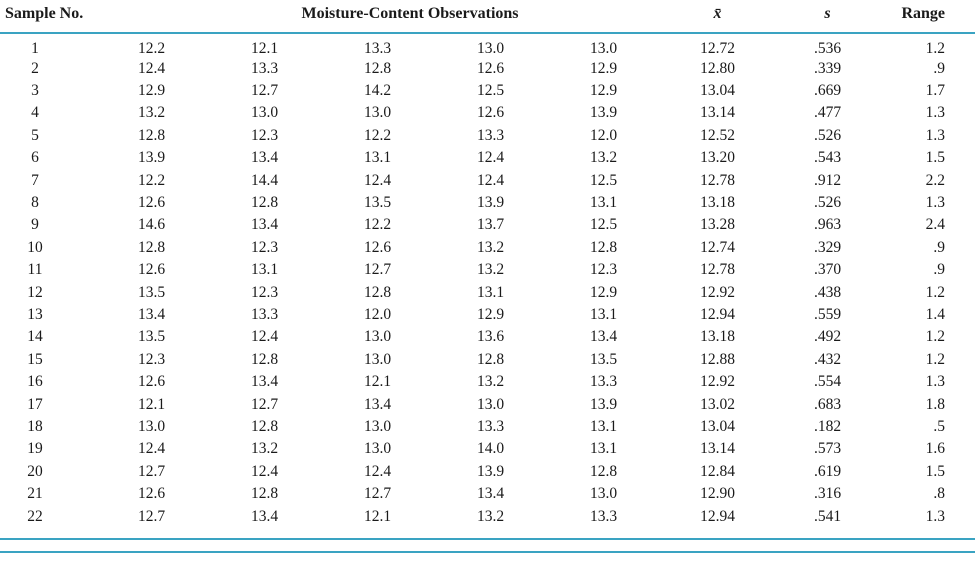 The width and height of the screenshot is (975, 563). Describe the element at coordinates (377, 18) in the screenshot. I see `header-observations: Moisture-Content Observations` at that location.